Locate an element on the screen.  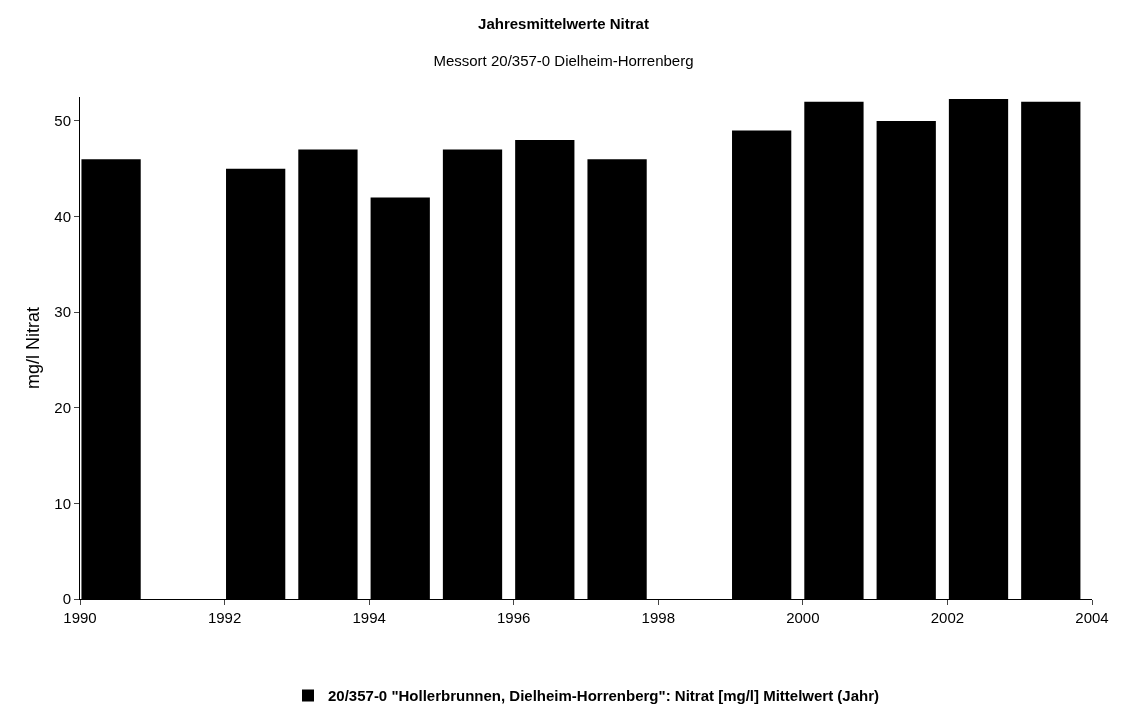
x-tick-label: 1992 is located at coordinates (224, 617).